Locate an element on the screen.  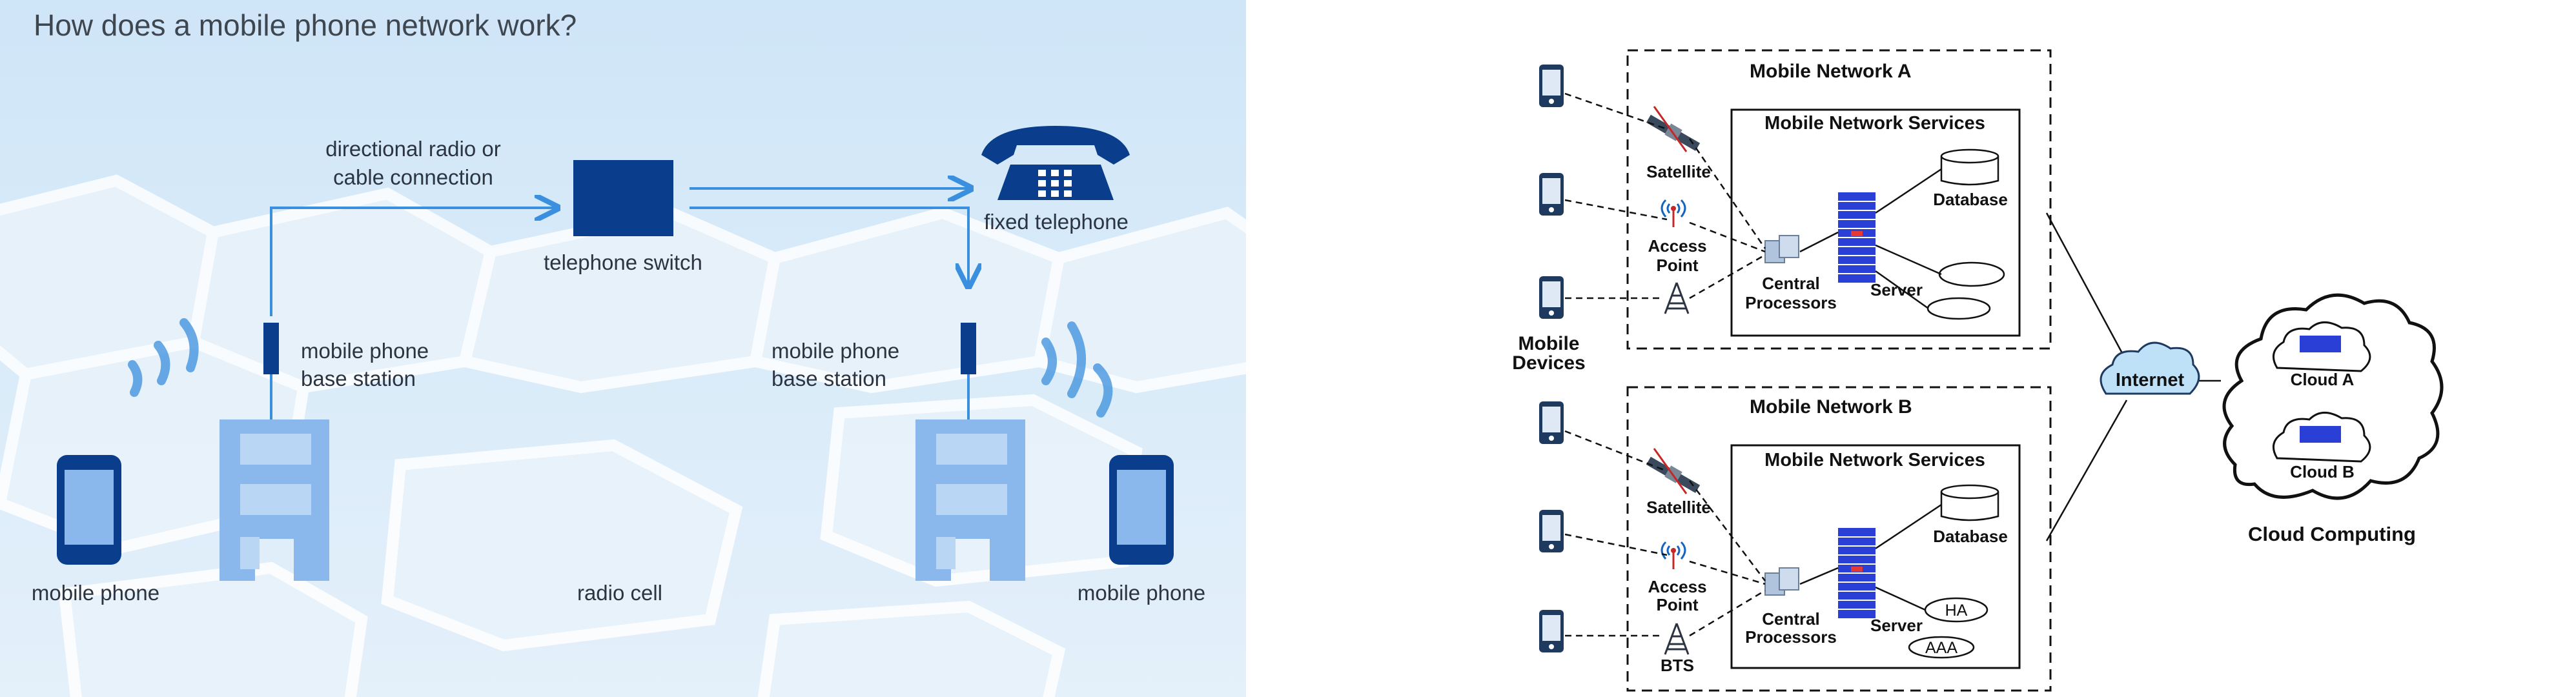
left-radio-waves-icon is located at coordinates (163, 358).